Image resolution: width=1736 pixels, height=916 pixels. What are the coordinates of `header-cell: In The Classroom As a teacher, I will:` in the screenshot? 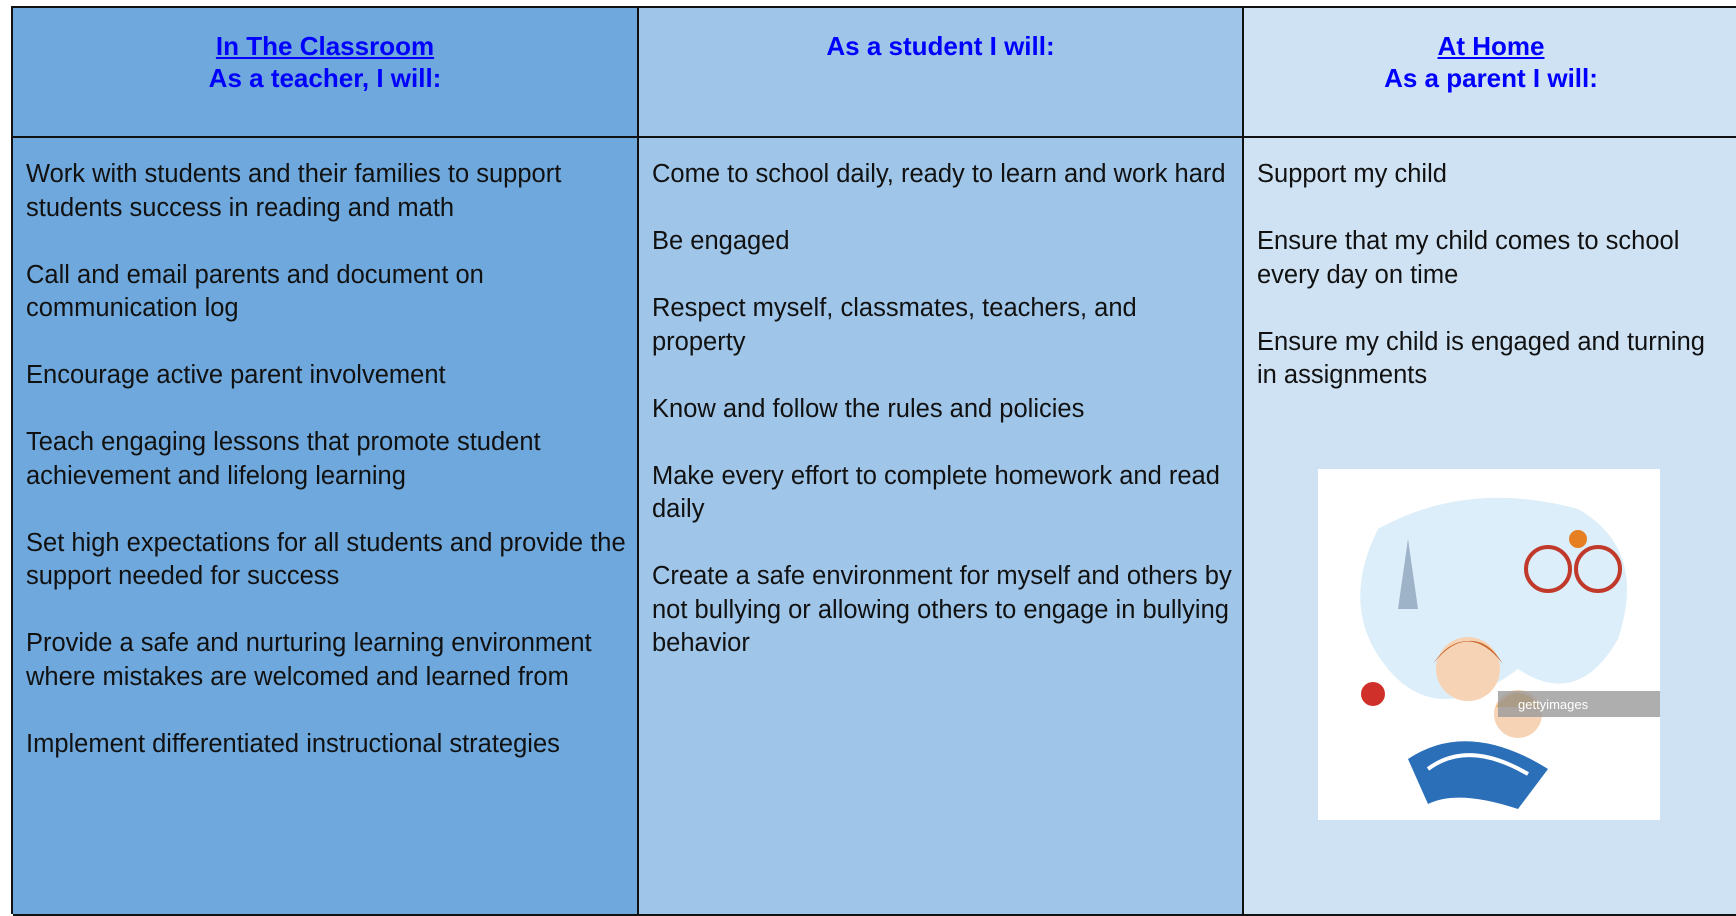 It's located at (326, 73).